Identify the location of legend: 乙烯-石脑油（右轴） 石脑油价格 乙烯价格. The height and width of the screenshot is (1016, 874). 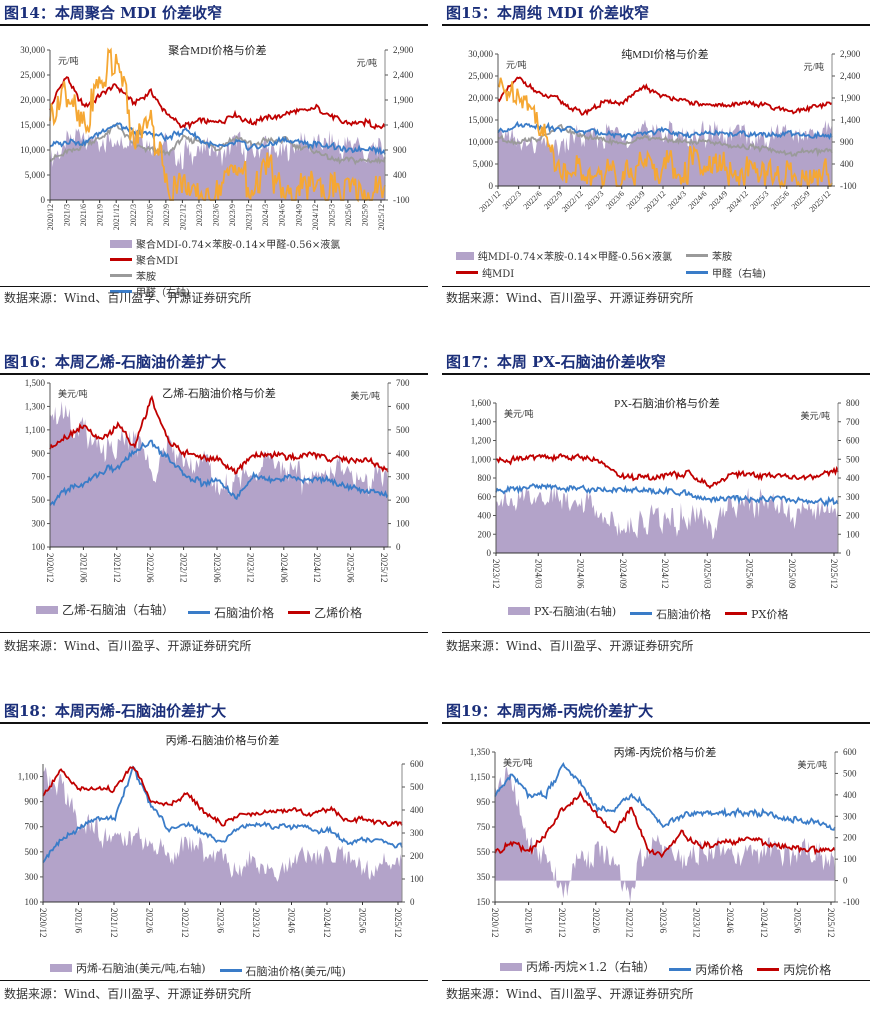
(206, 611).